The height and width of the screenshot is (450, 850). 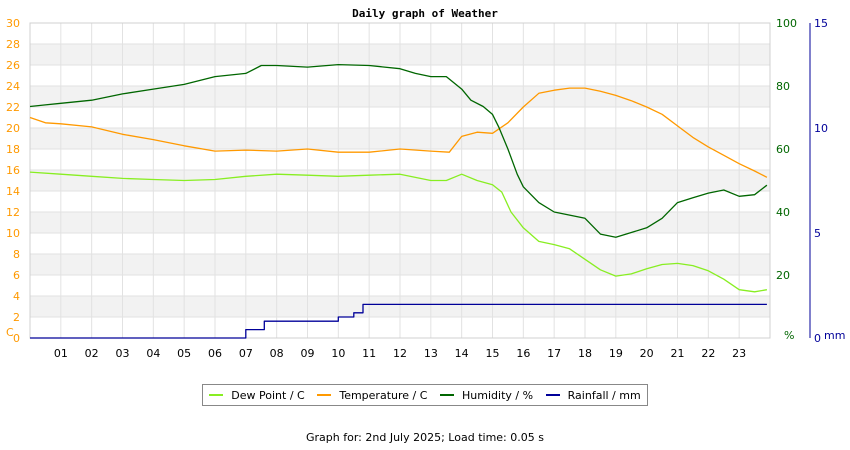 I want to click on x-tick-label: 20, so click(x=647, y=353).